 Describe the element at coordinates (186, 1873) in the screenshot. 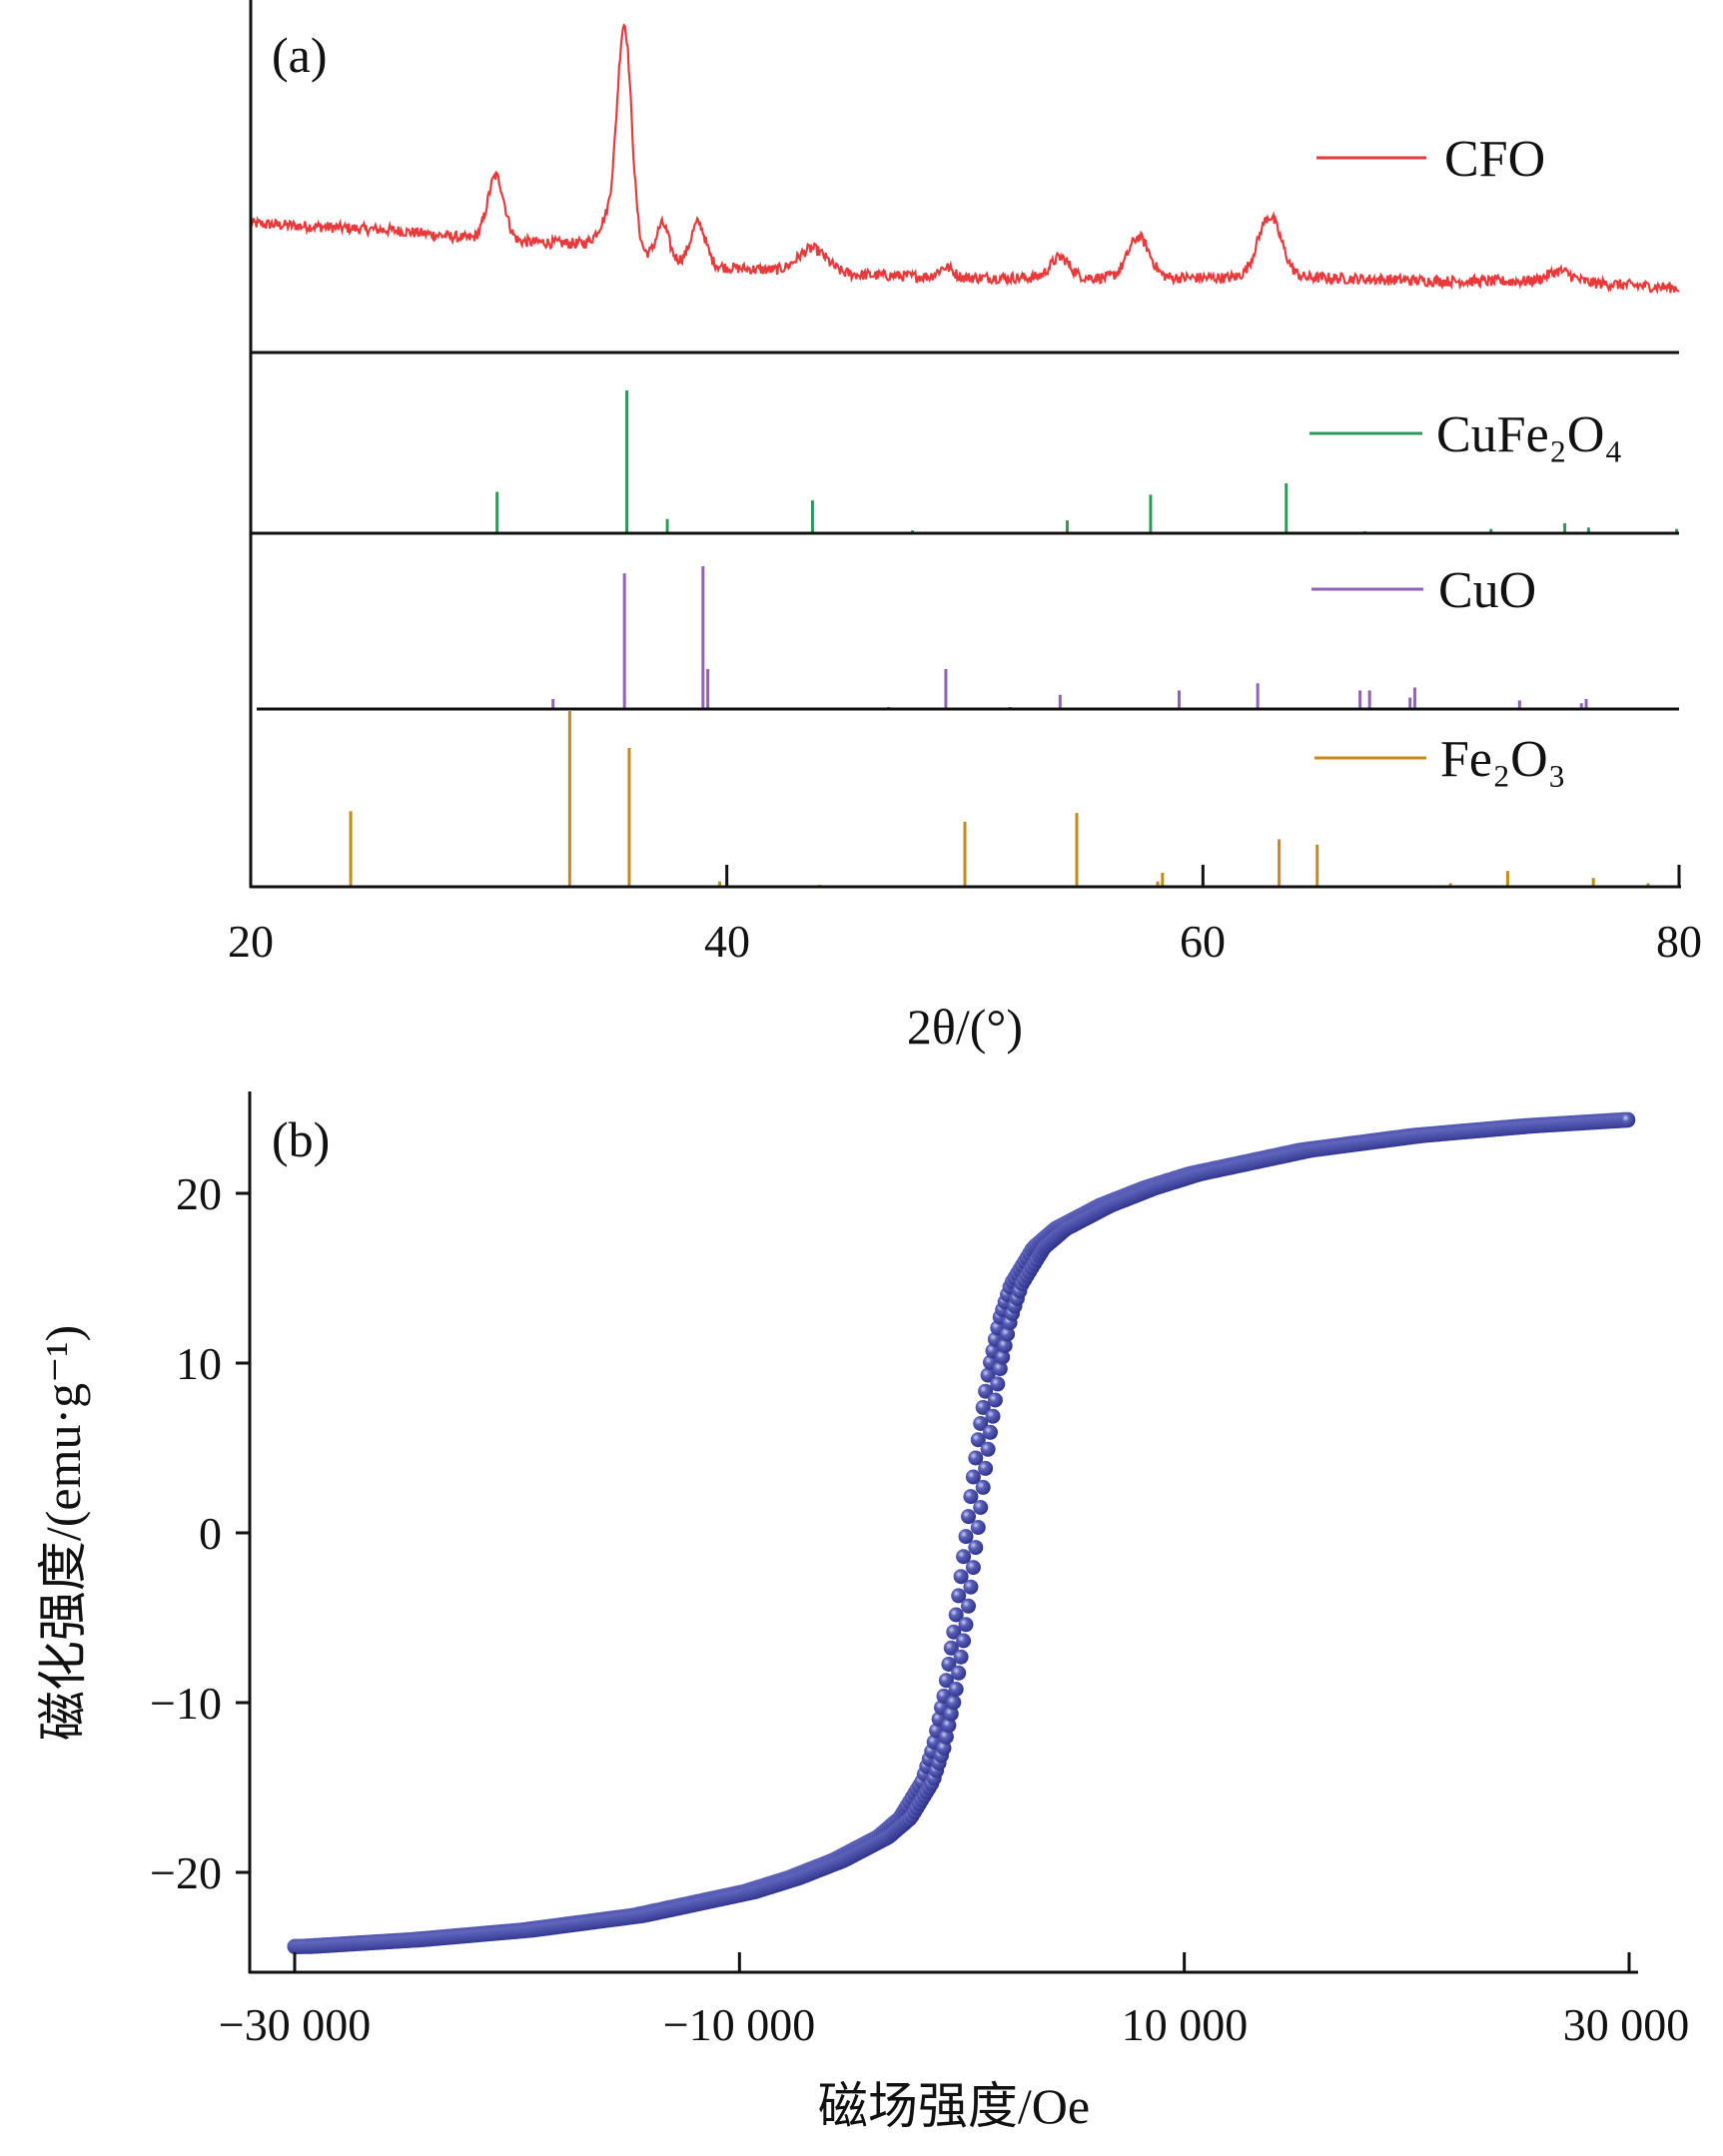

I see `mag-y-tick-label: −20` at that location.